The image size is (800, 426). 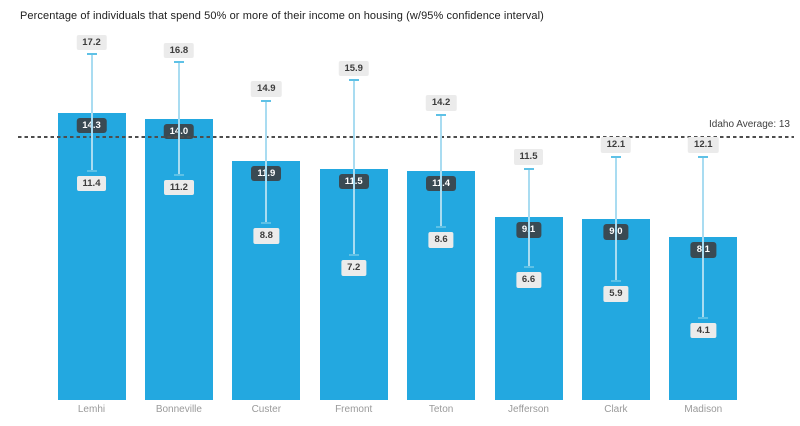 I want to click on x-axis-label: Fremont, so click(x=354, y=409).